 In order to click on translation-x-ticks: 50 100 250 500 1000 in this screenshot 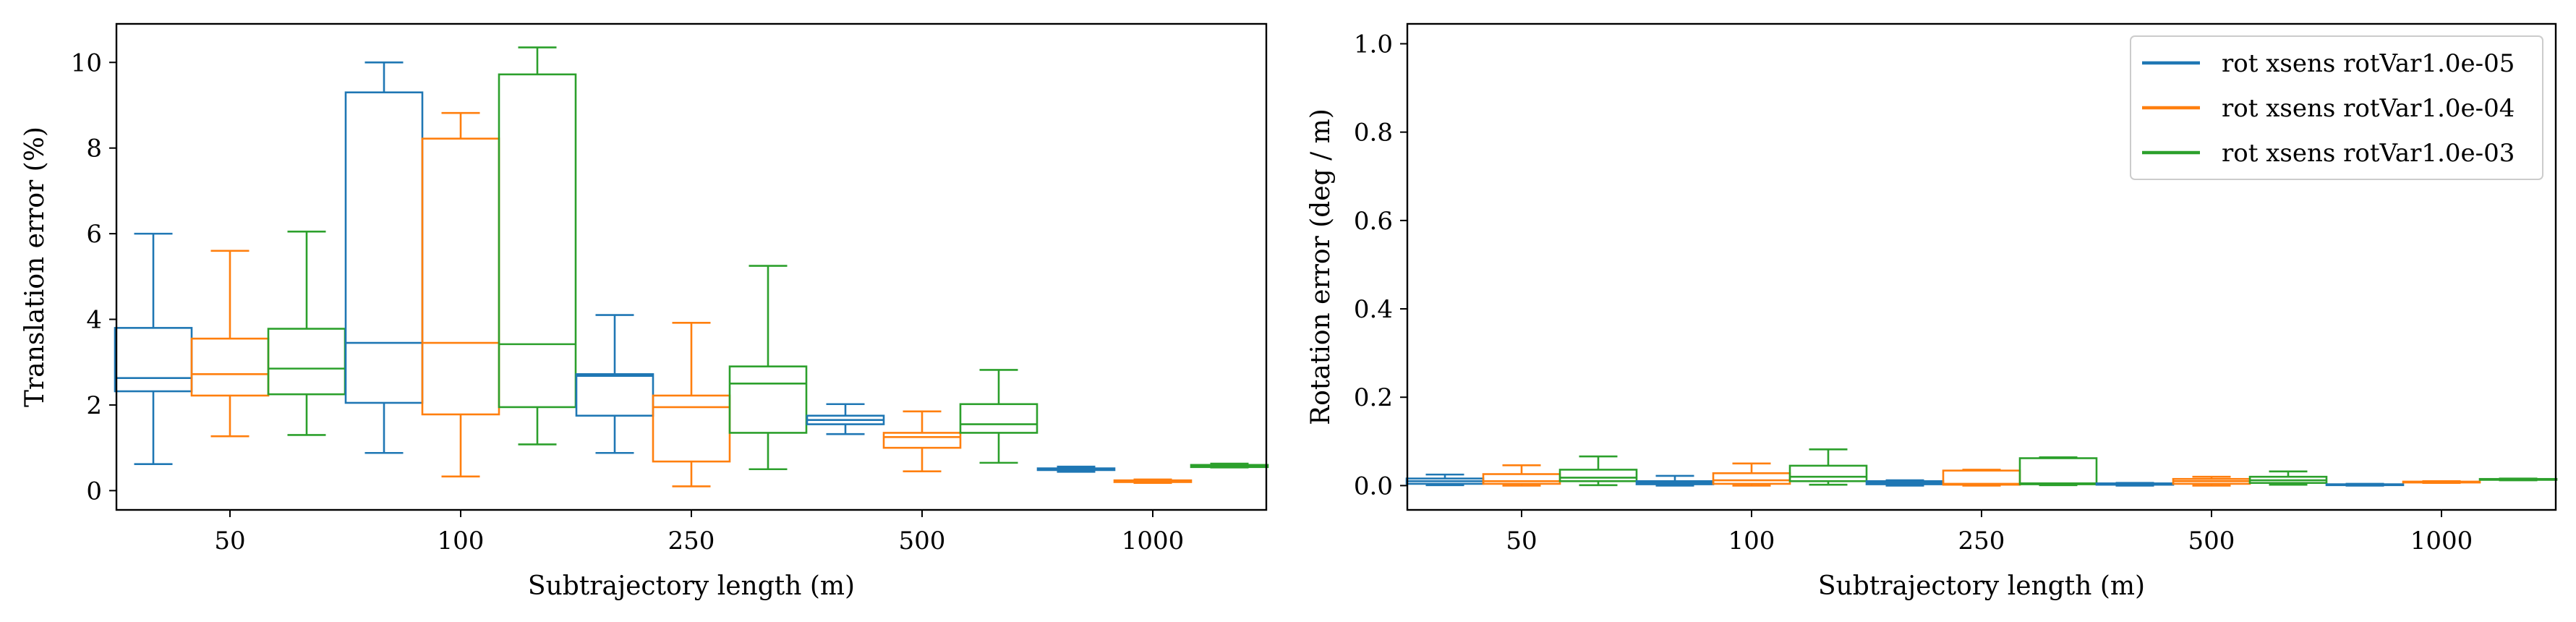, I will do `click(699, 532)`.